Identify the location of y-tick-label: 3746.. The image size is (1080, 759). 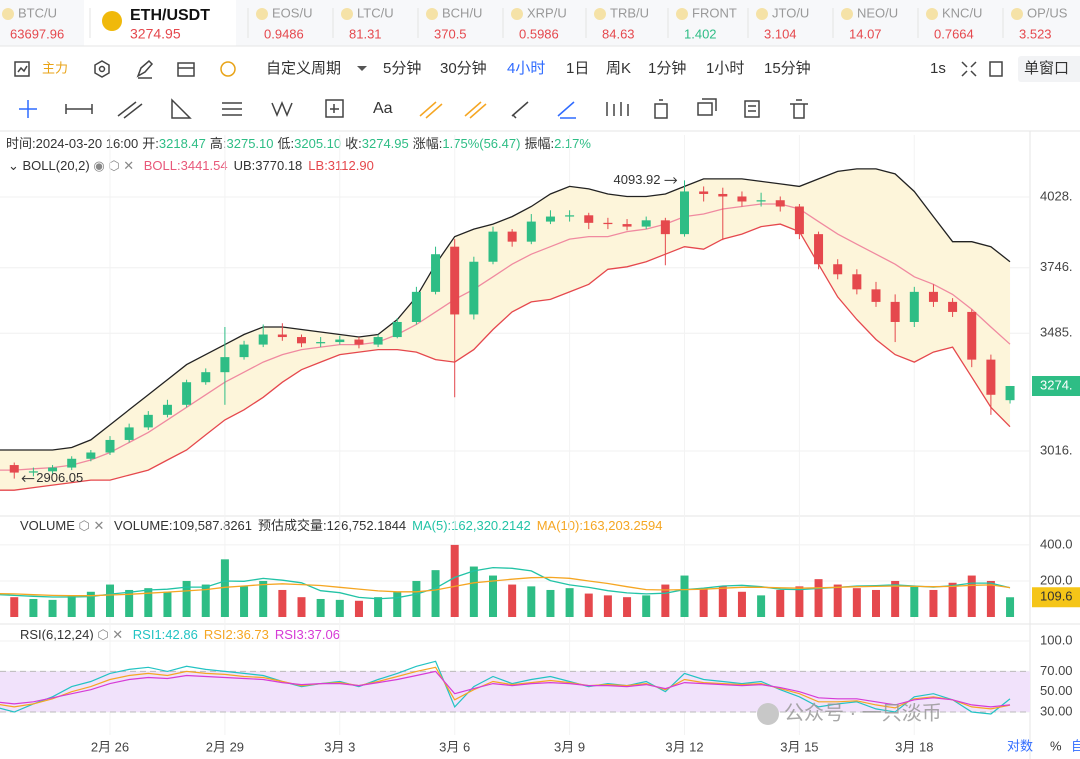
(1056, 266).